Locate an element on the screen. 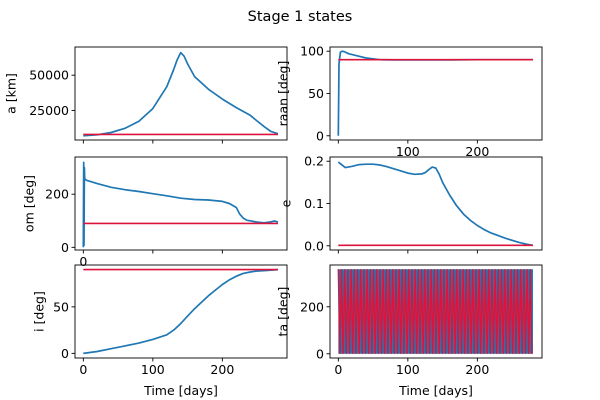 Image resolution: width=600 pixels, height=400 pixels. y-tick-label: 50000 is located at coordinates (49, 75).